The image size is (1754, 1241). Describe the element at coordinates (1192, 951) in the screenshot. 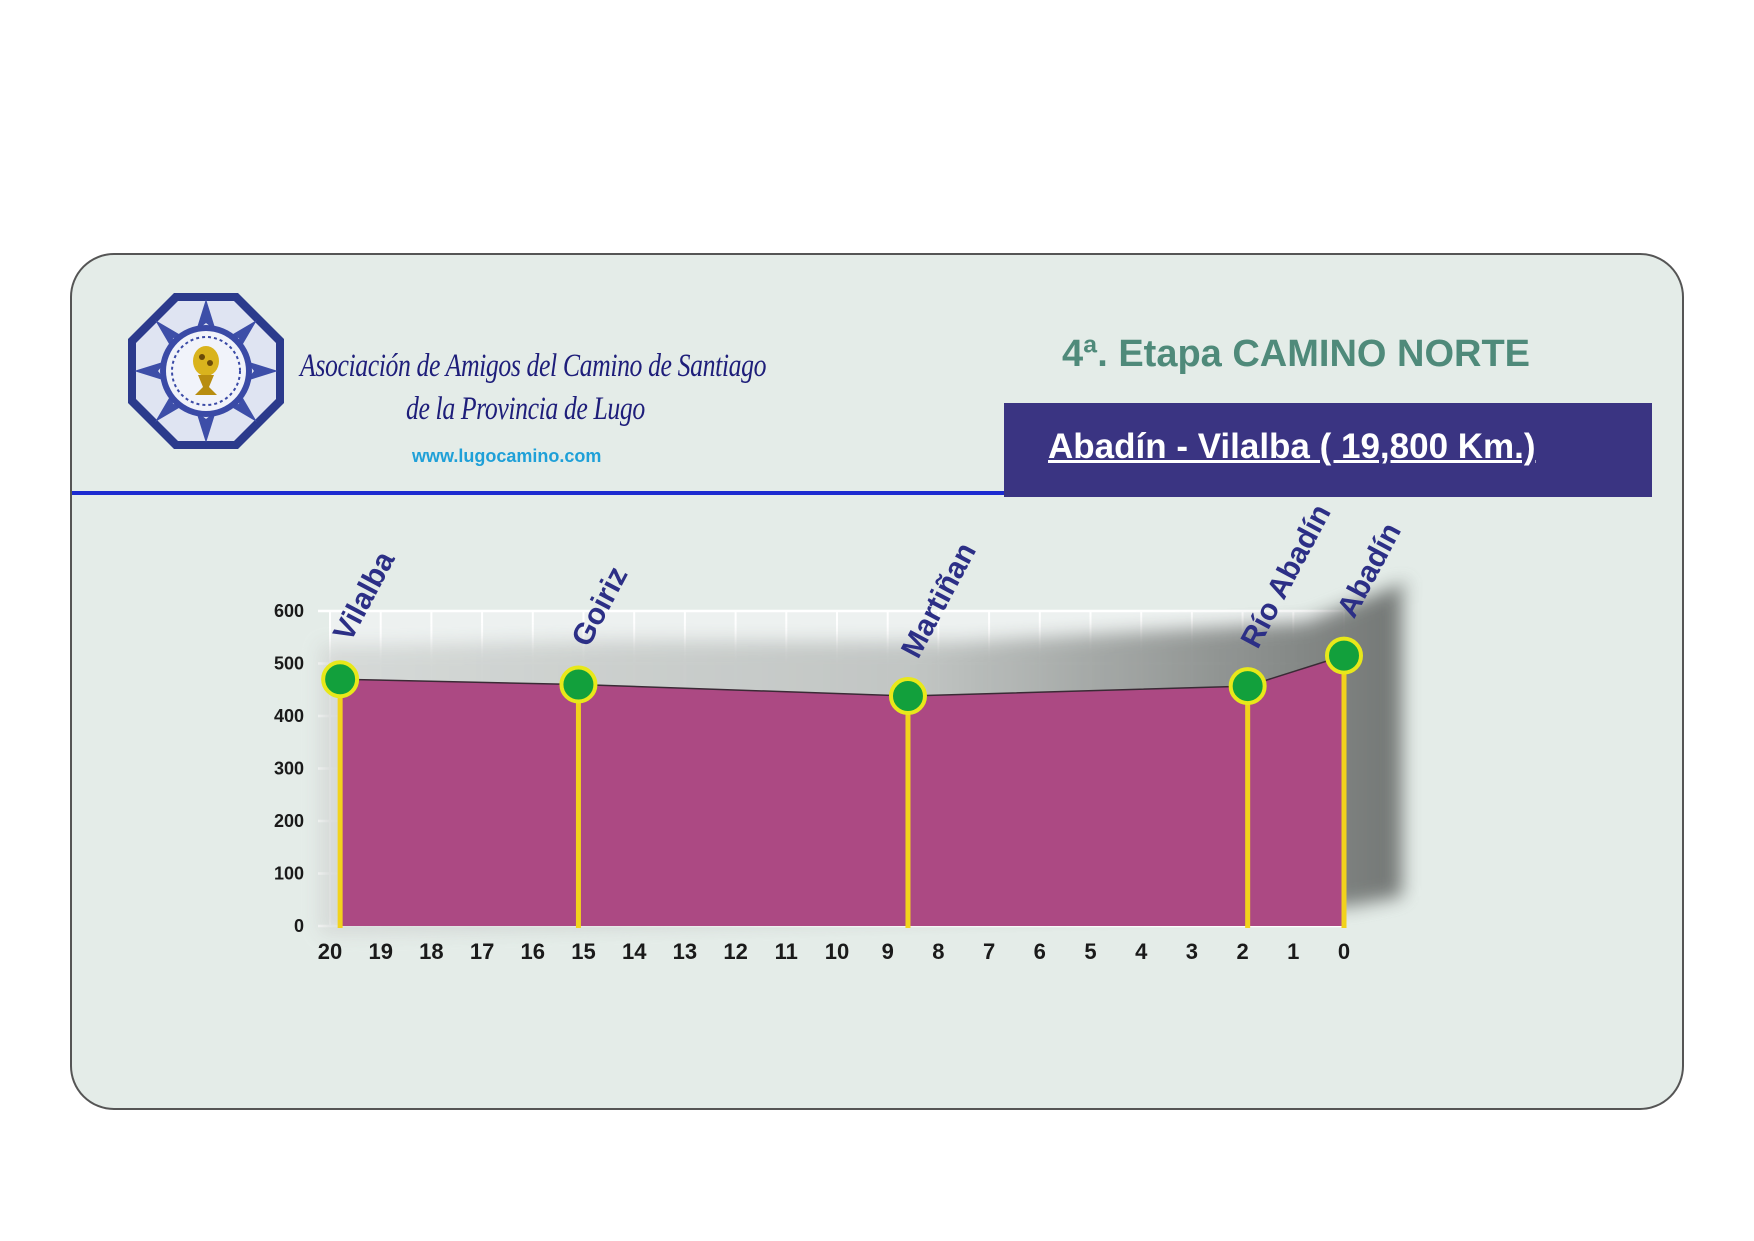

I see `x-tick-label: 3` at that location.